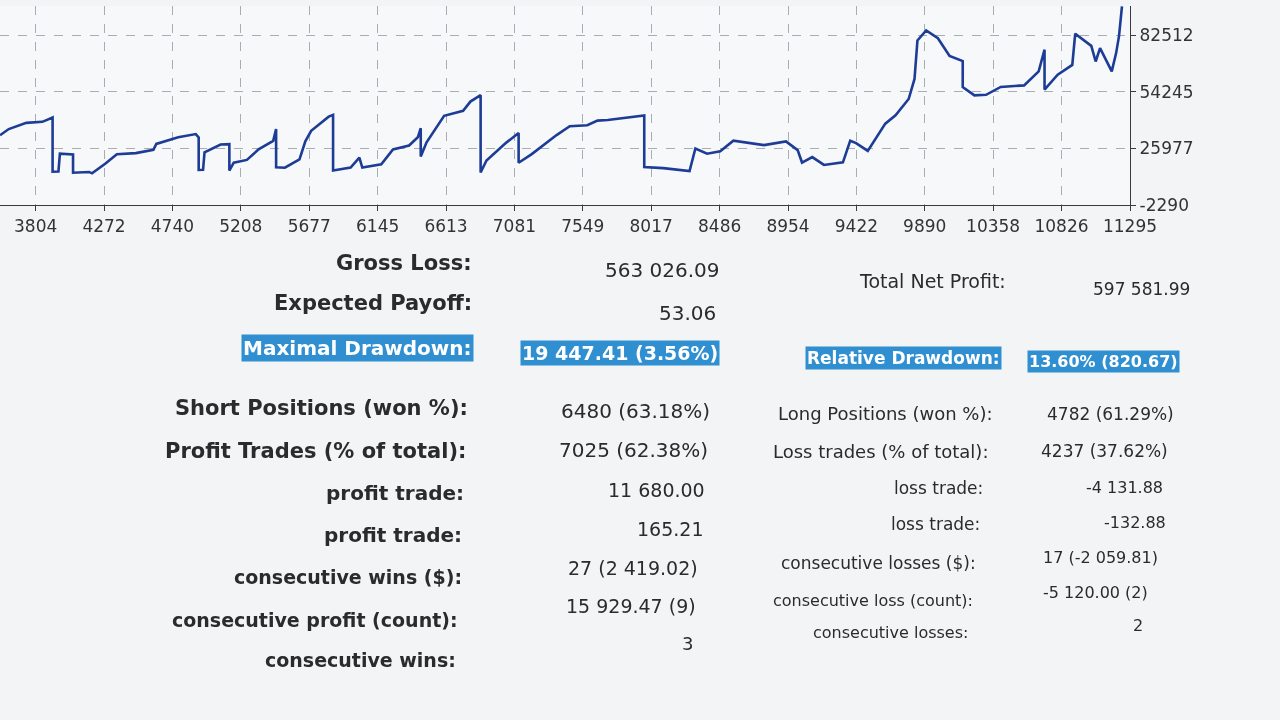 Image resolution: width=1280 pixels, height=720 pixels. I want to click on text: Expected Payoff:, so click(373, 303).